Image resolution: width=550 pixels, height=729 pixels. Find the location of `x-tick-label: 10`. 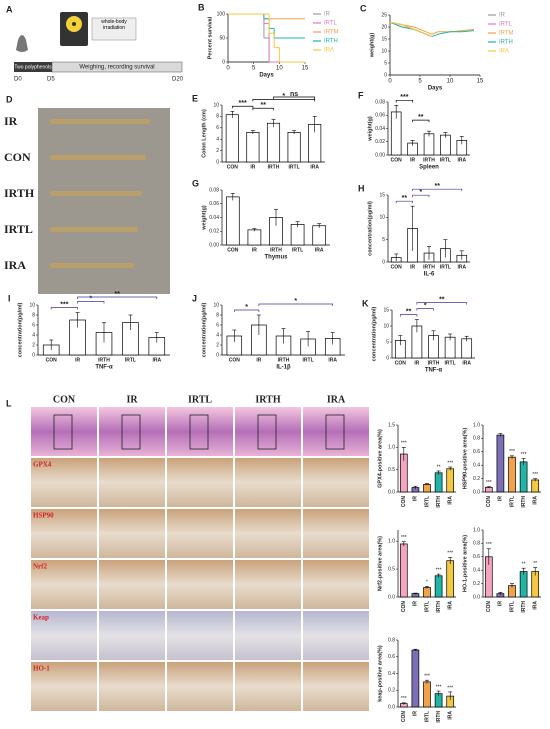

x-tick-label: 10 is located at coordinates (279, 69).